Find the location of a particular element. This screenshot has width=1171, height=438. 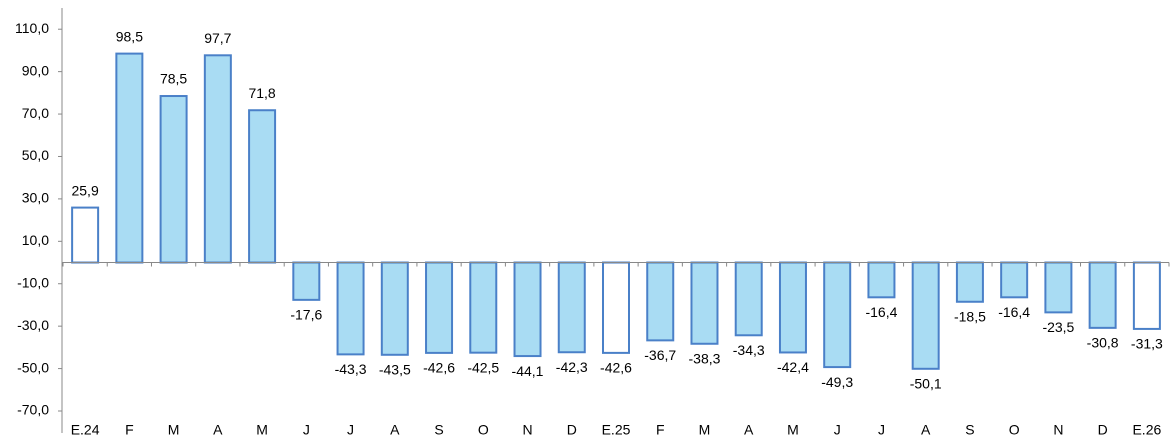

data-label: -43,3 is located at coordinates (351, 369).